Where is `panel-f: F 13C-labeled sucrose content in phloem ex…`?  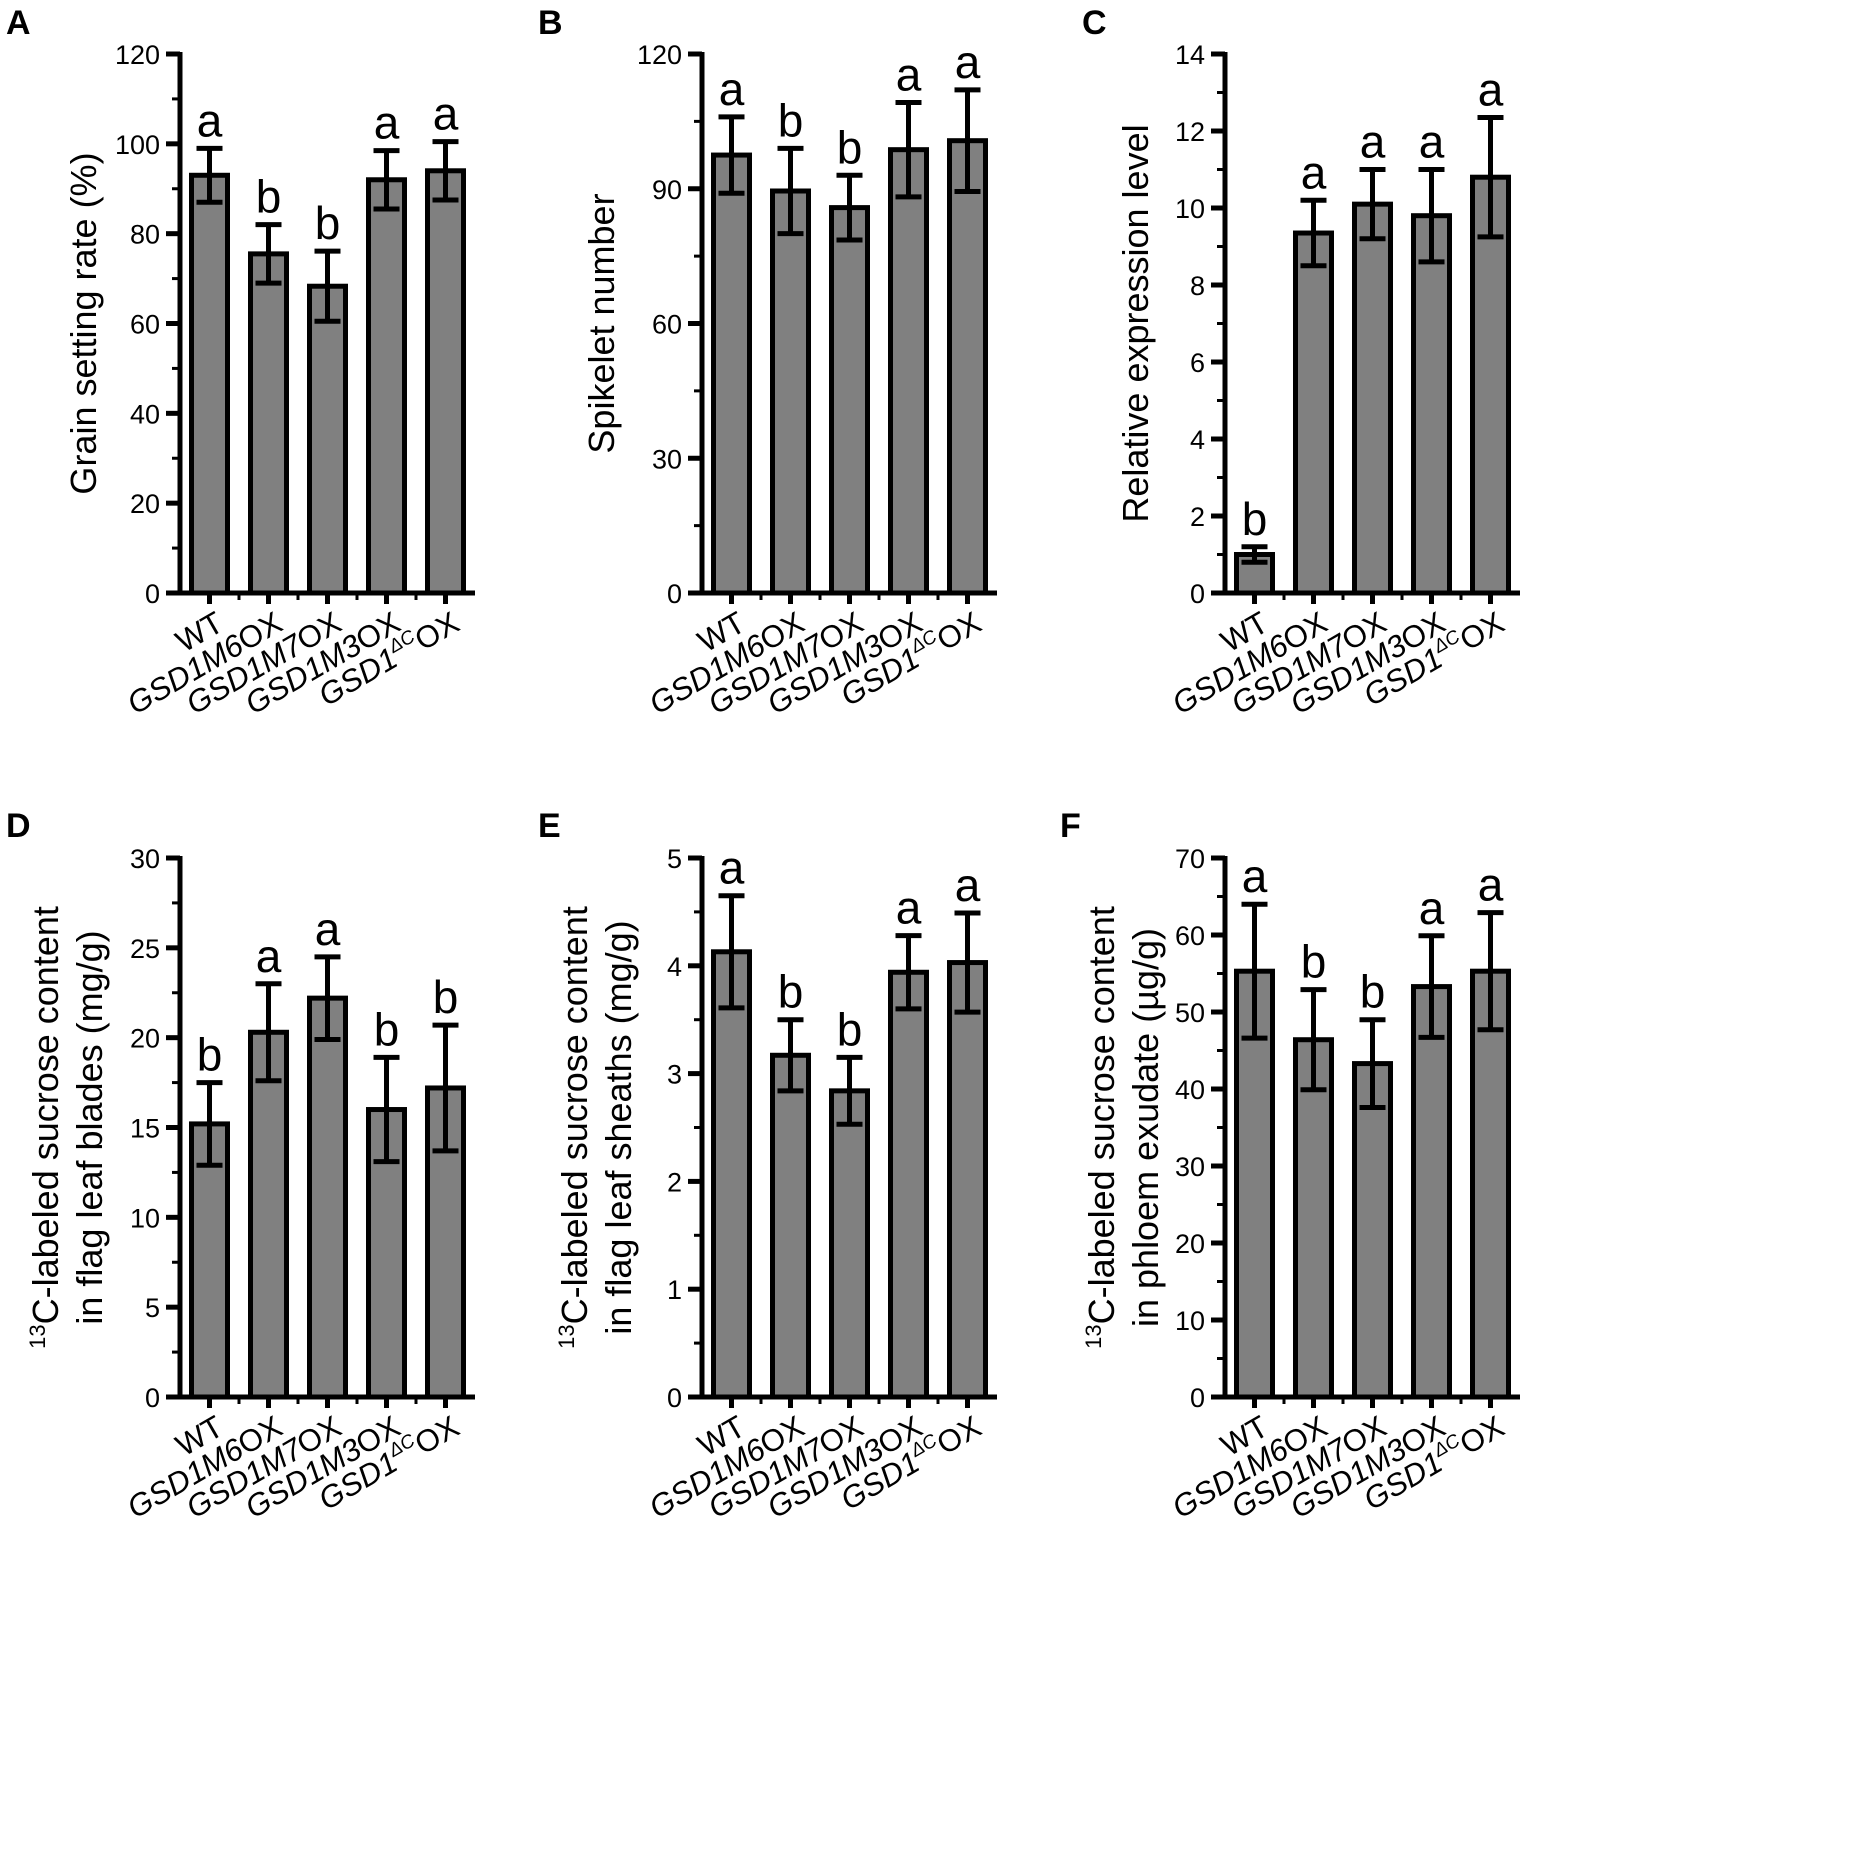
panel-f: F 13C-labeled sucrose content in phloem ex… is located at coordinates (1290, 1166).